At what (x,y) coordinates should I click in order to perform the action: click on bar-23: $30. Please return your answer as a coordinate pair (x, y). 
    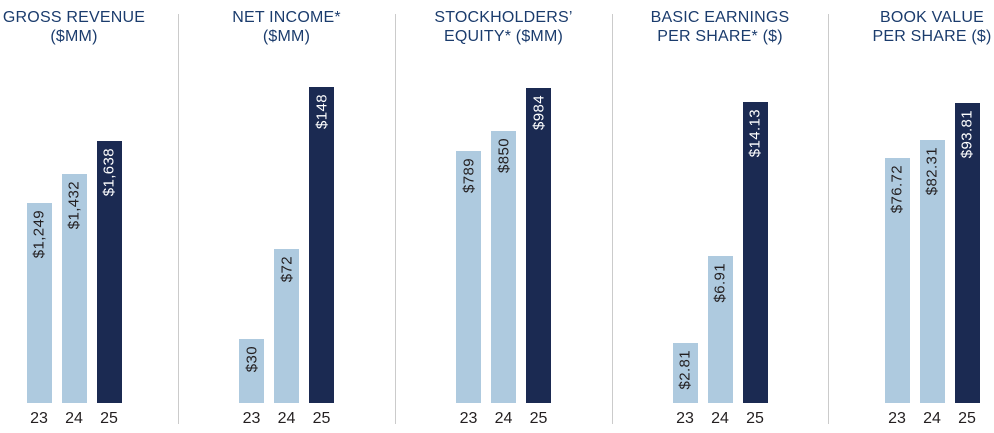
    Looking at the image, I should click on (251, 371).